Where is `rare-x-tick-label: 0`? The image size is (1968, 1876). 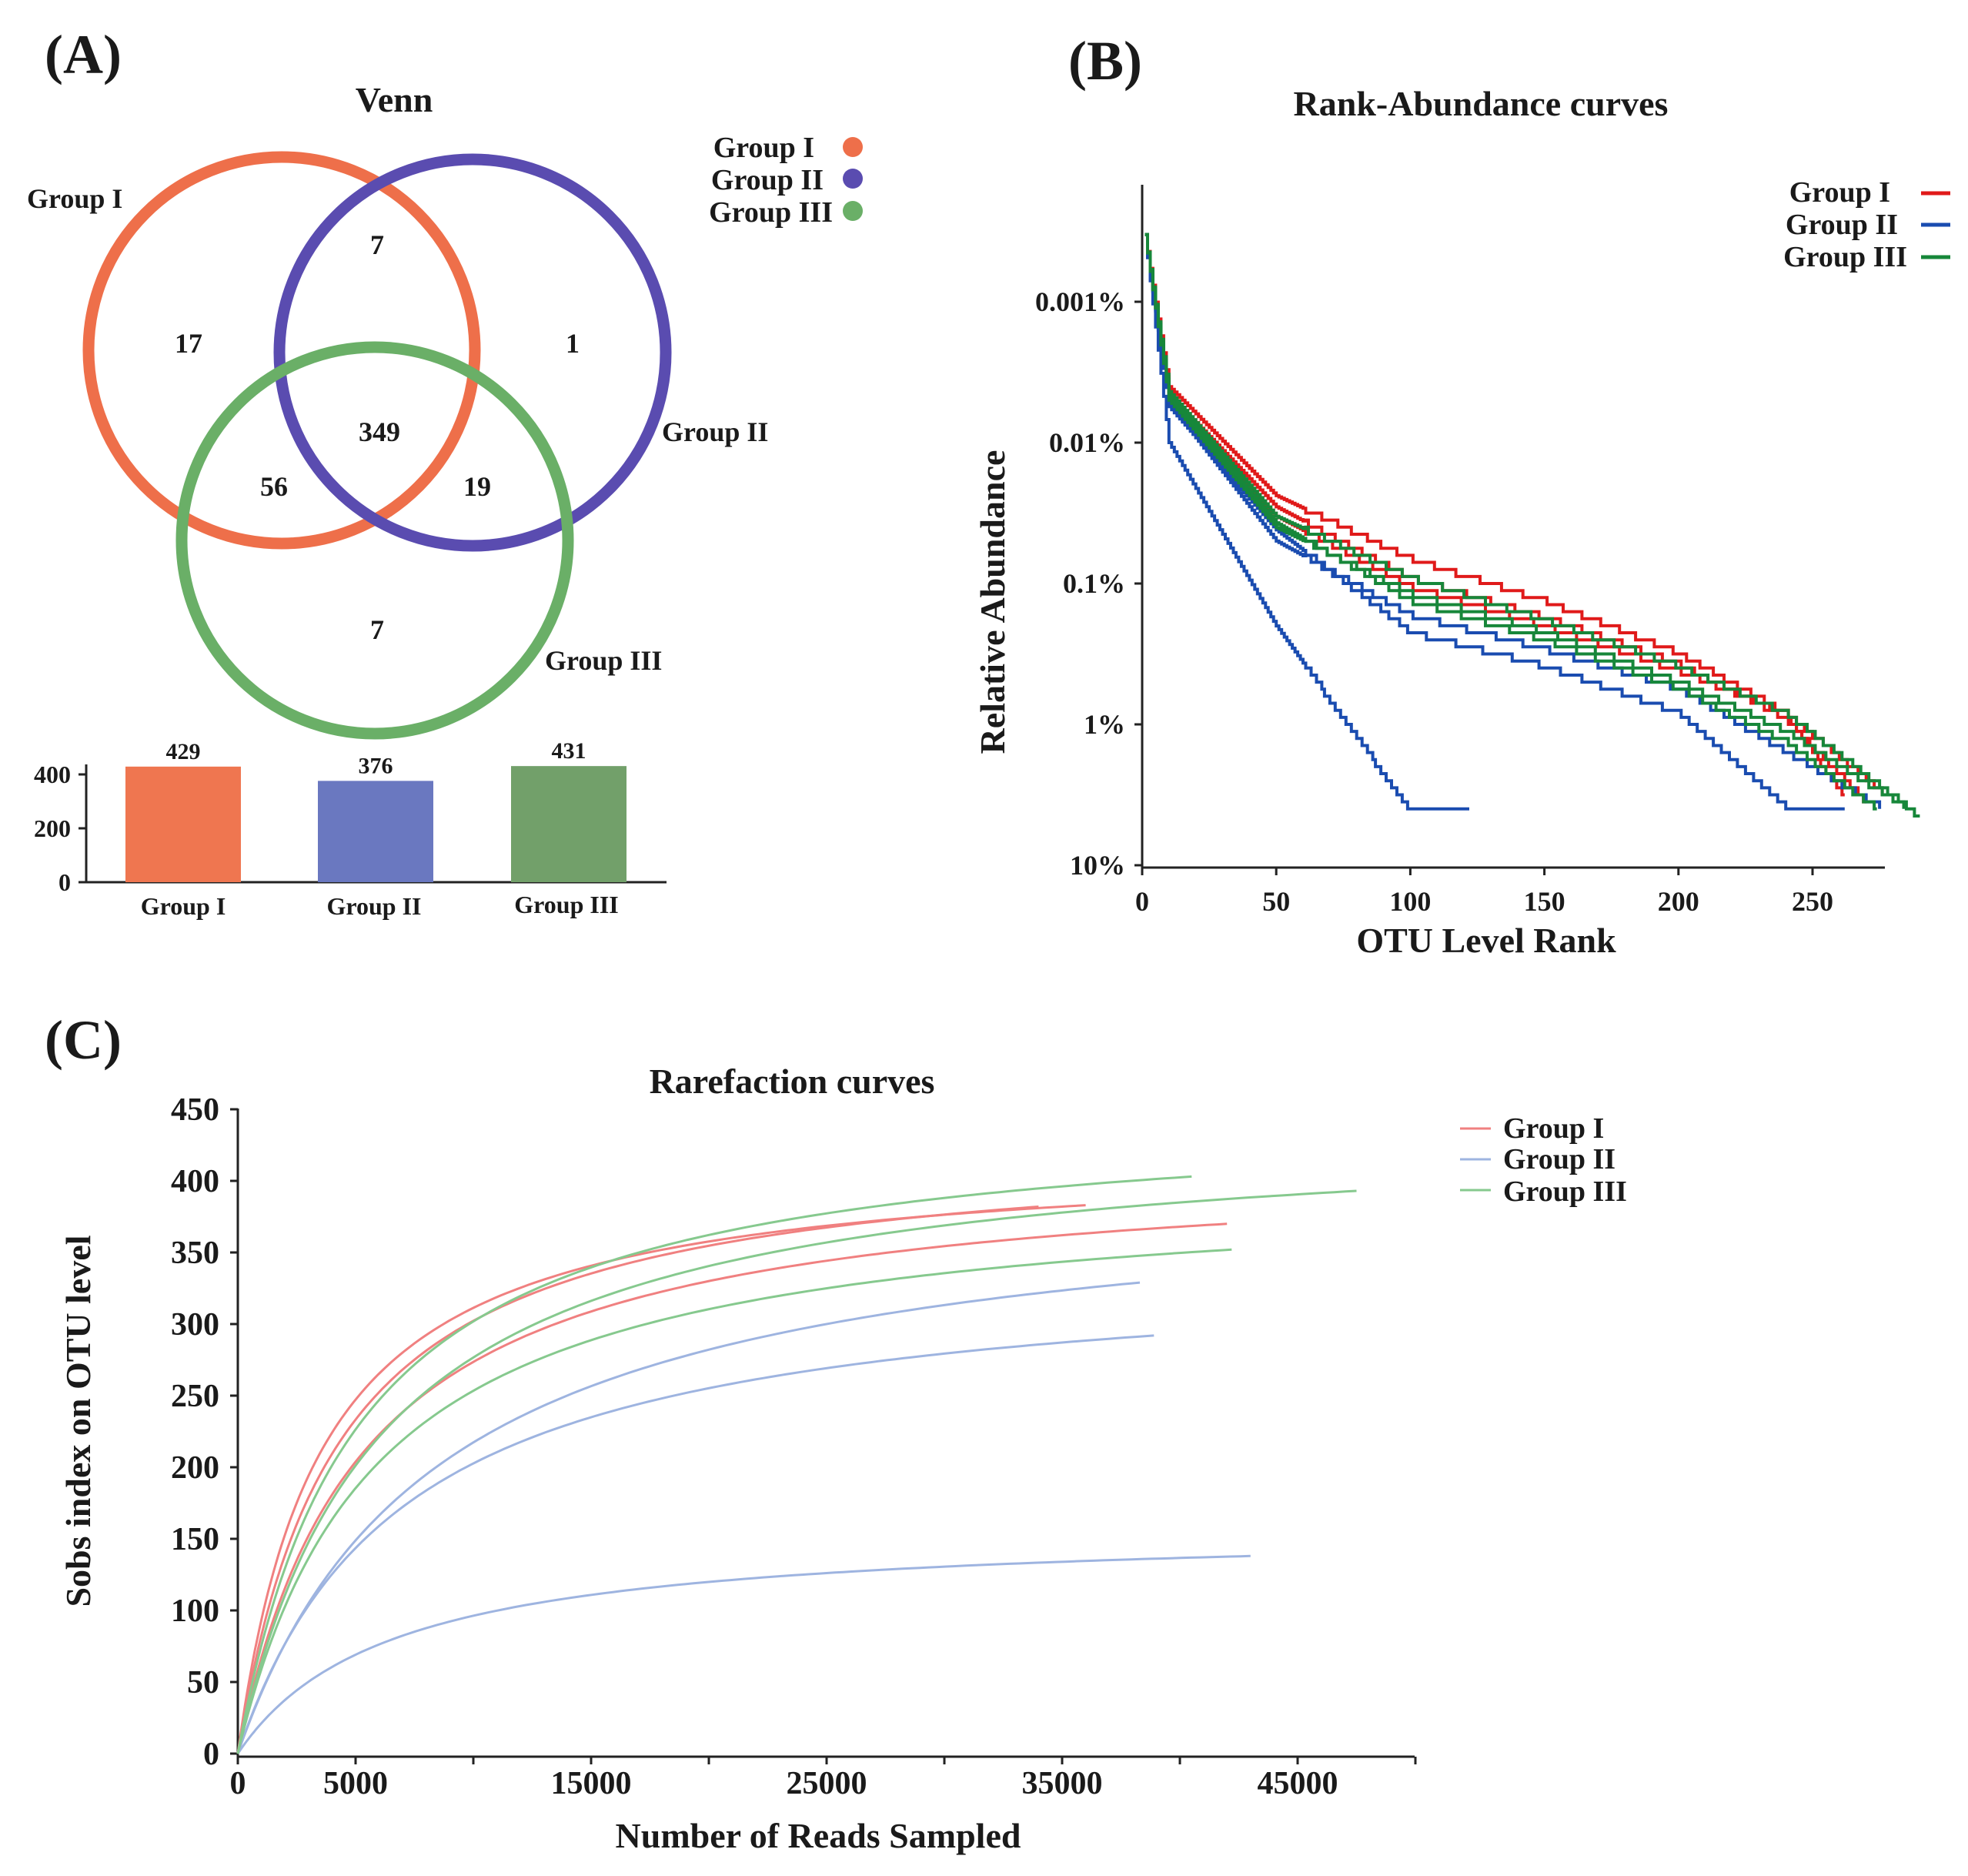 rare-x-tick-label: 0 is located at coordinates (238, 1783).